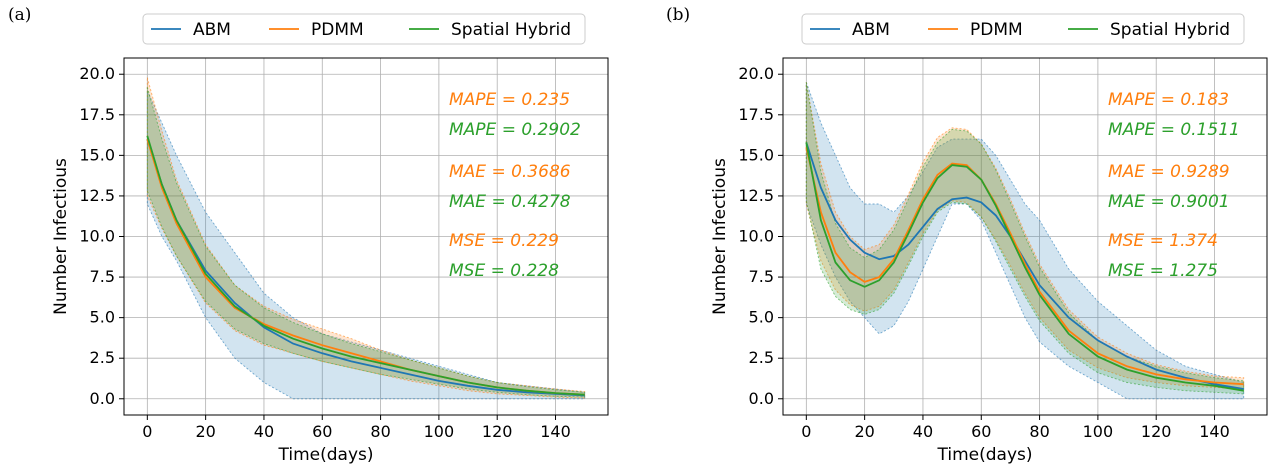 This screenshot has height=468, width=1269. What do you see at coordinates (504, 271) in the screenshot?
I see `metric-annotation: MSE = 0.228` at bounding box center [504, 271].